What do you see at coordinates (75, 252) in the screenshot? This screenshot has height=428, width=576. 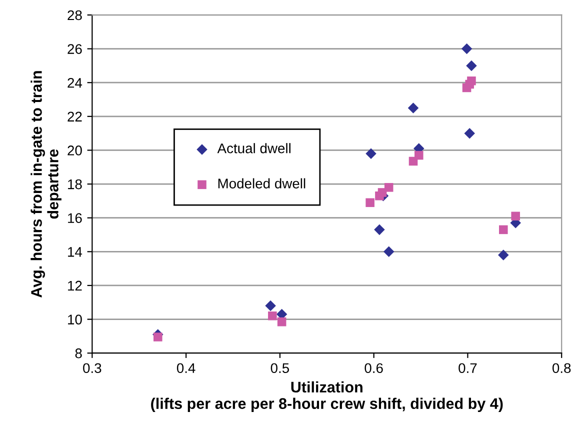 I see `y-tick-label: 14` at bounding box center [75, 252].